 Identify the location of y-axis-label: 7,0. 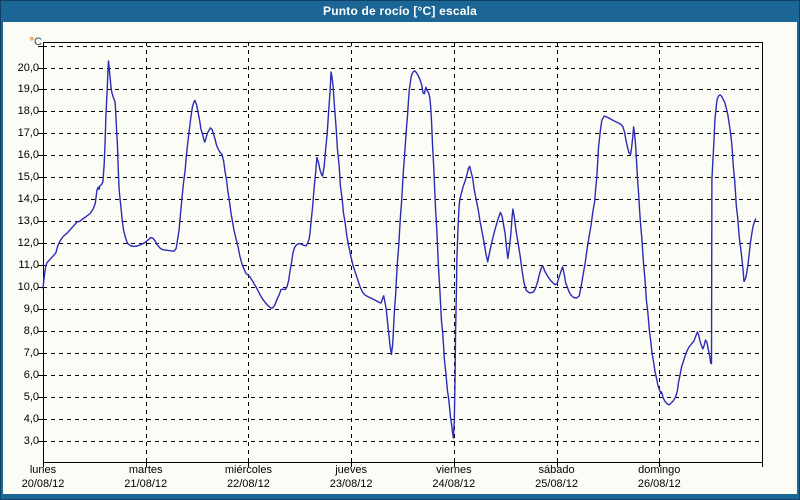
(31, 352).